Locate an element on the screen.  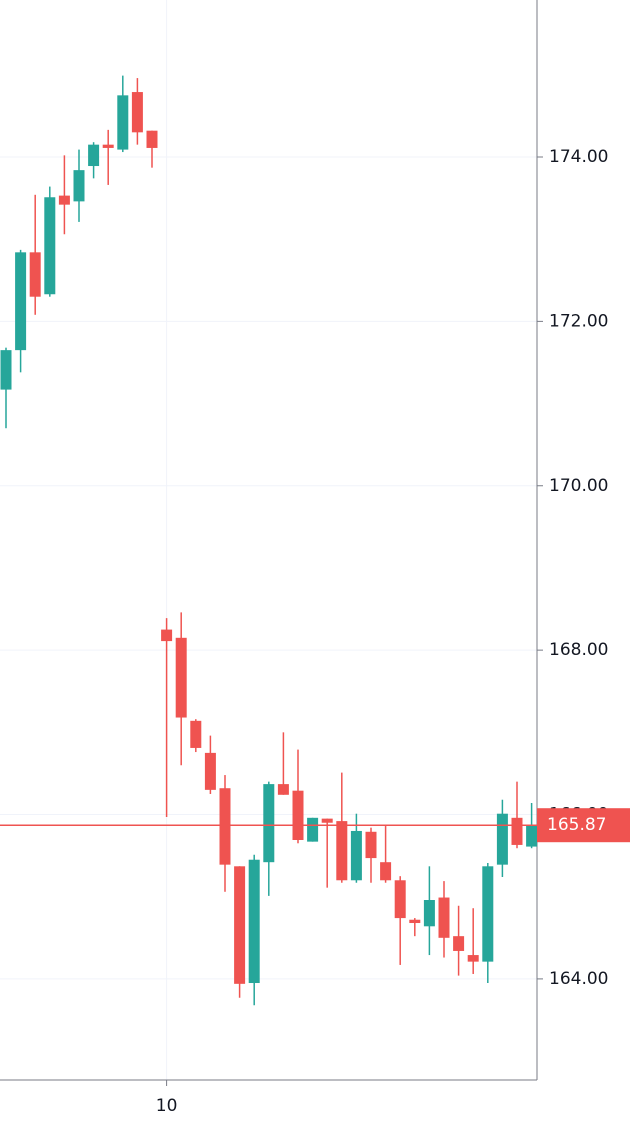
y-tick-label: 172.00 is located at coordinates (578, 321).